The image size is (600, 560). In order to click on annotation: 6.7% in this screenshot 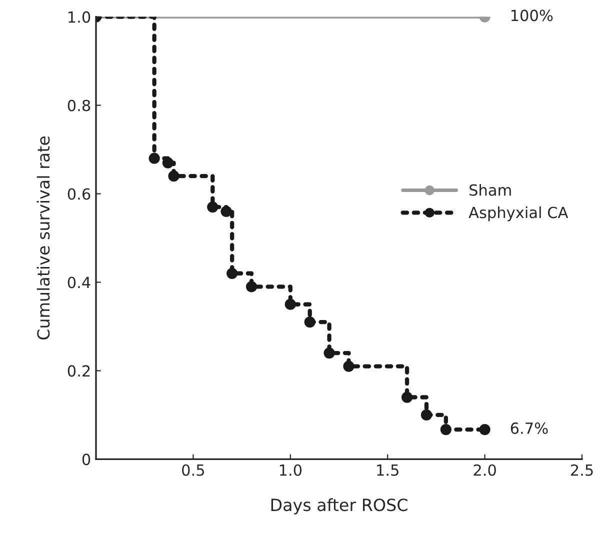, I will do `click(529, 428)`.